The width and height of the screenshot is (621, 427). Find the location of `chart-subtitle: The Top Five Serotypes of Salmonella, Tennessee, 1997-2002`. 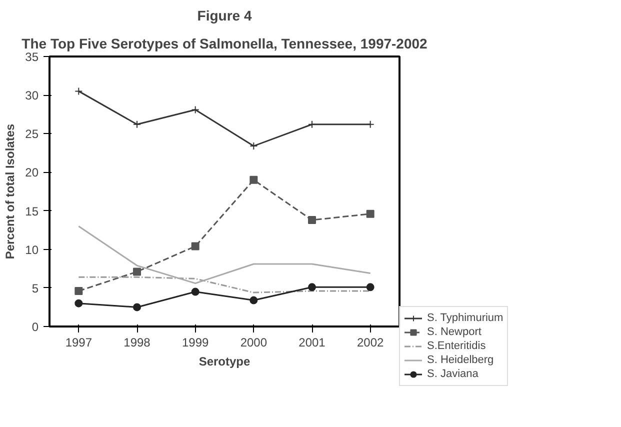

chart-subtitle: The Top Five Serotypes of Salmonella, Tennessee, 1997-2002 is located at coordinates (225, 44).